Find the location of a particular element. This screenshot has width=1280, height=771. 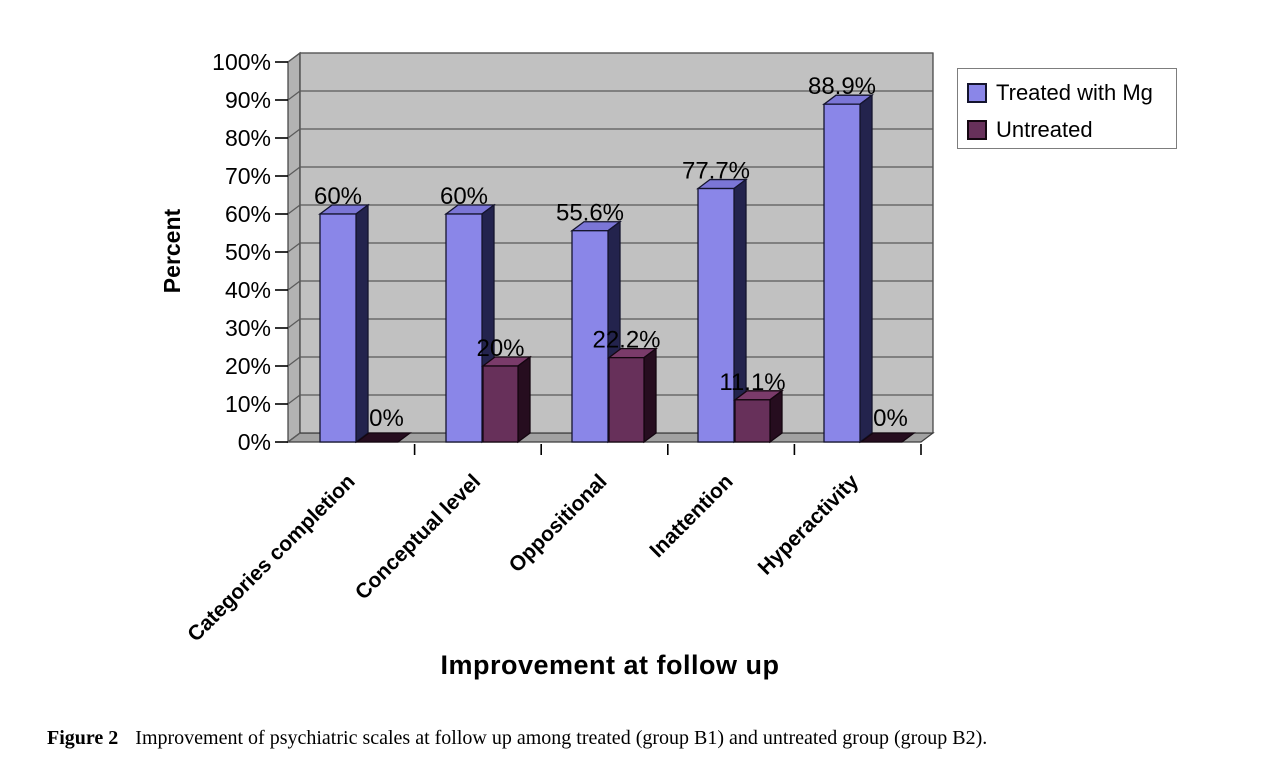

x-axis-title: Improvement at follow up is located at coordinates (610, 665).